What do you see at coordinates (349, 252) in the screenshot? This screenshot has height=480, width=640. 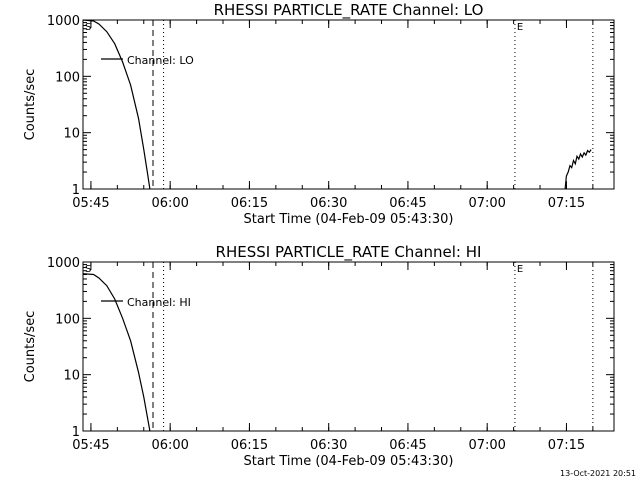 I see `chart-title: RHESSI PARTICLE_RATE Channel: HI` at bounding box center [349, 252].